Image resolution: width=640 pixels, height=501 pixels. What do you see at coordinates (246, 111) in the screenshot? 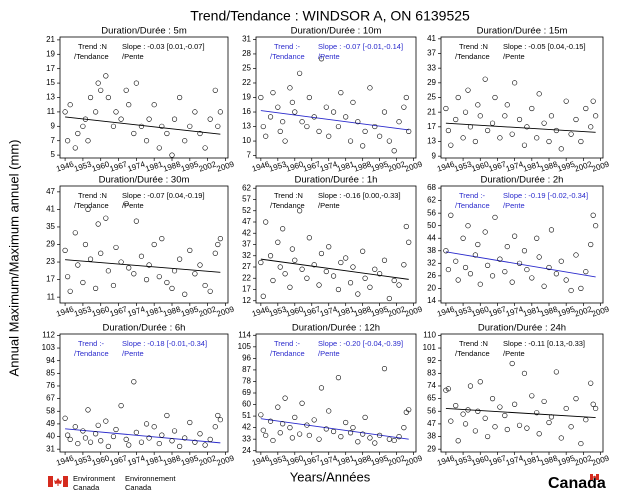
I see `y-tick-label: 16` at bounding box center [246, 111].